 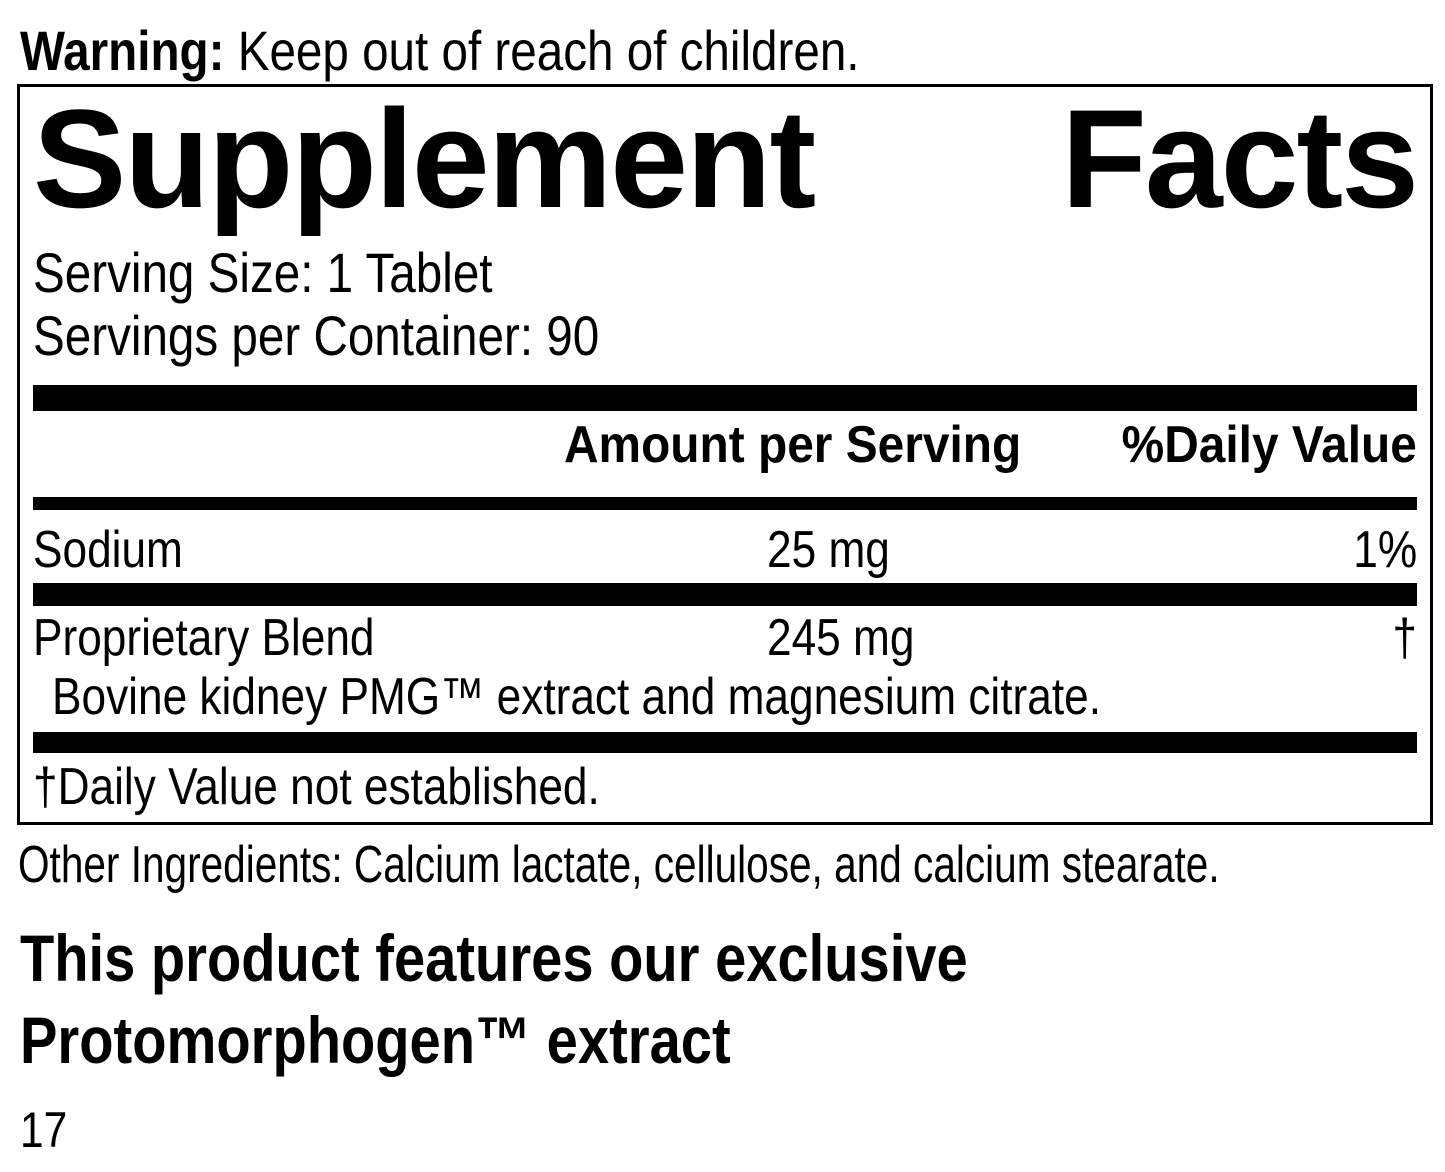 I want to click on nutrient-daily-value: †, so click(x=1404, y=638).